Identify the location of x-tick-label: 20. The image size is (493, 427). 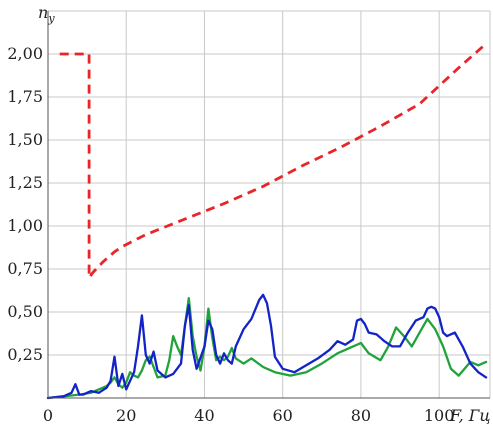
(126, 415).